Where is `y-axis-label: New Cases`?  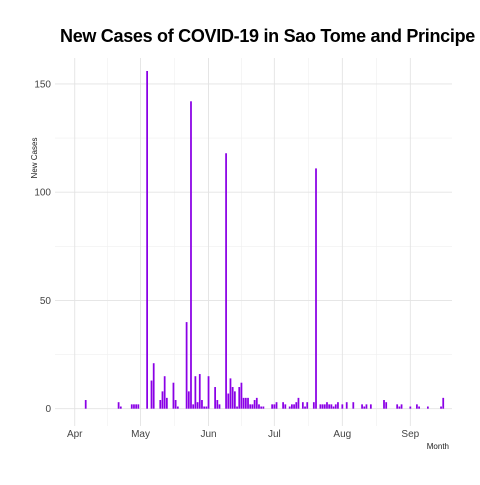 y-axis-label: New Cases is located at coordinates (34, 158).